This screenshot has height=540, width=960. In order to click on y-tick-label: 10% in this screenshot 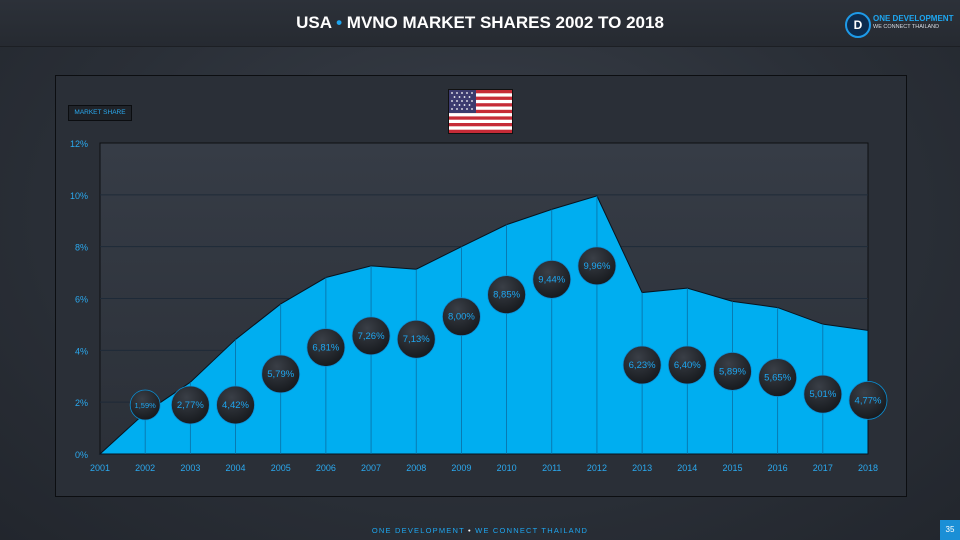, I will do `click(79, 196)`.